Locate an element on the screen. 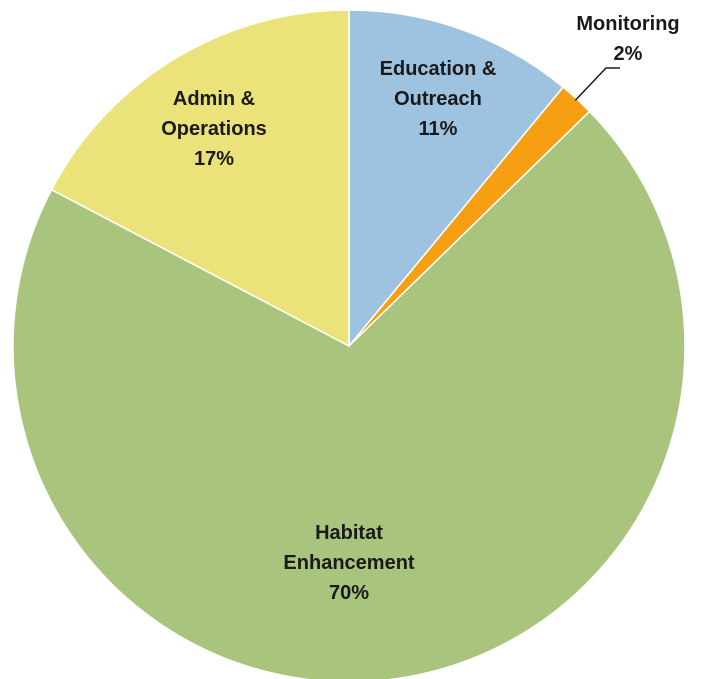 The image size is (707, 679). label-admin-and-operations: Admin & Operations 17% is located at coordinates (214, 129).